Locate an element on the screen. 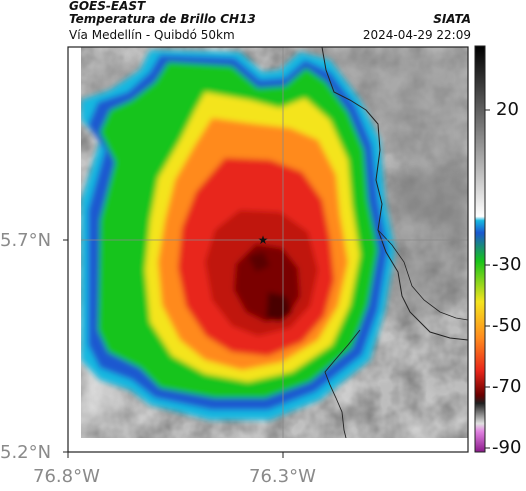  datetime-label: 2024-04-29 22:09 is located at coordinates (416, 35).